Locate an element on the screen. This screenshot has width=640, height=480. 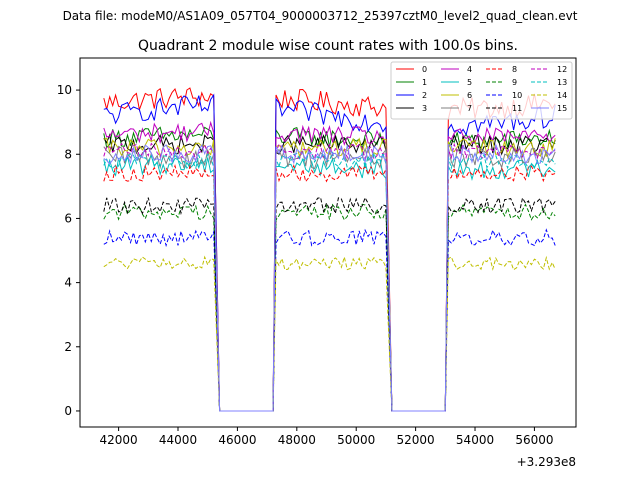
legend-label-13: 13 is located at coordinates (562, 82).